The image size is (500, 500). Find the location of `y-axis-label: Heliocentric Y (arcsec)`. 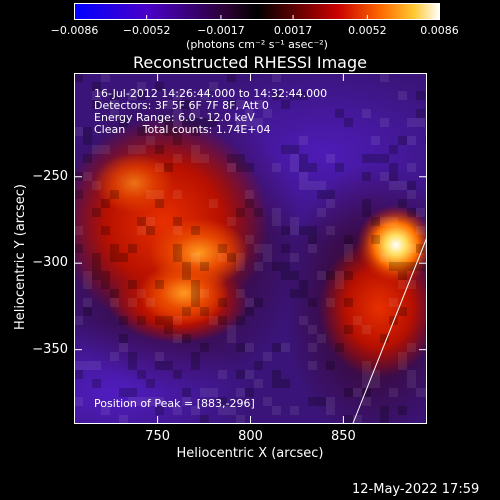

y-axis-label: Heliocentric Y (arcsec) is located at coordinates (20, 257).